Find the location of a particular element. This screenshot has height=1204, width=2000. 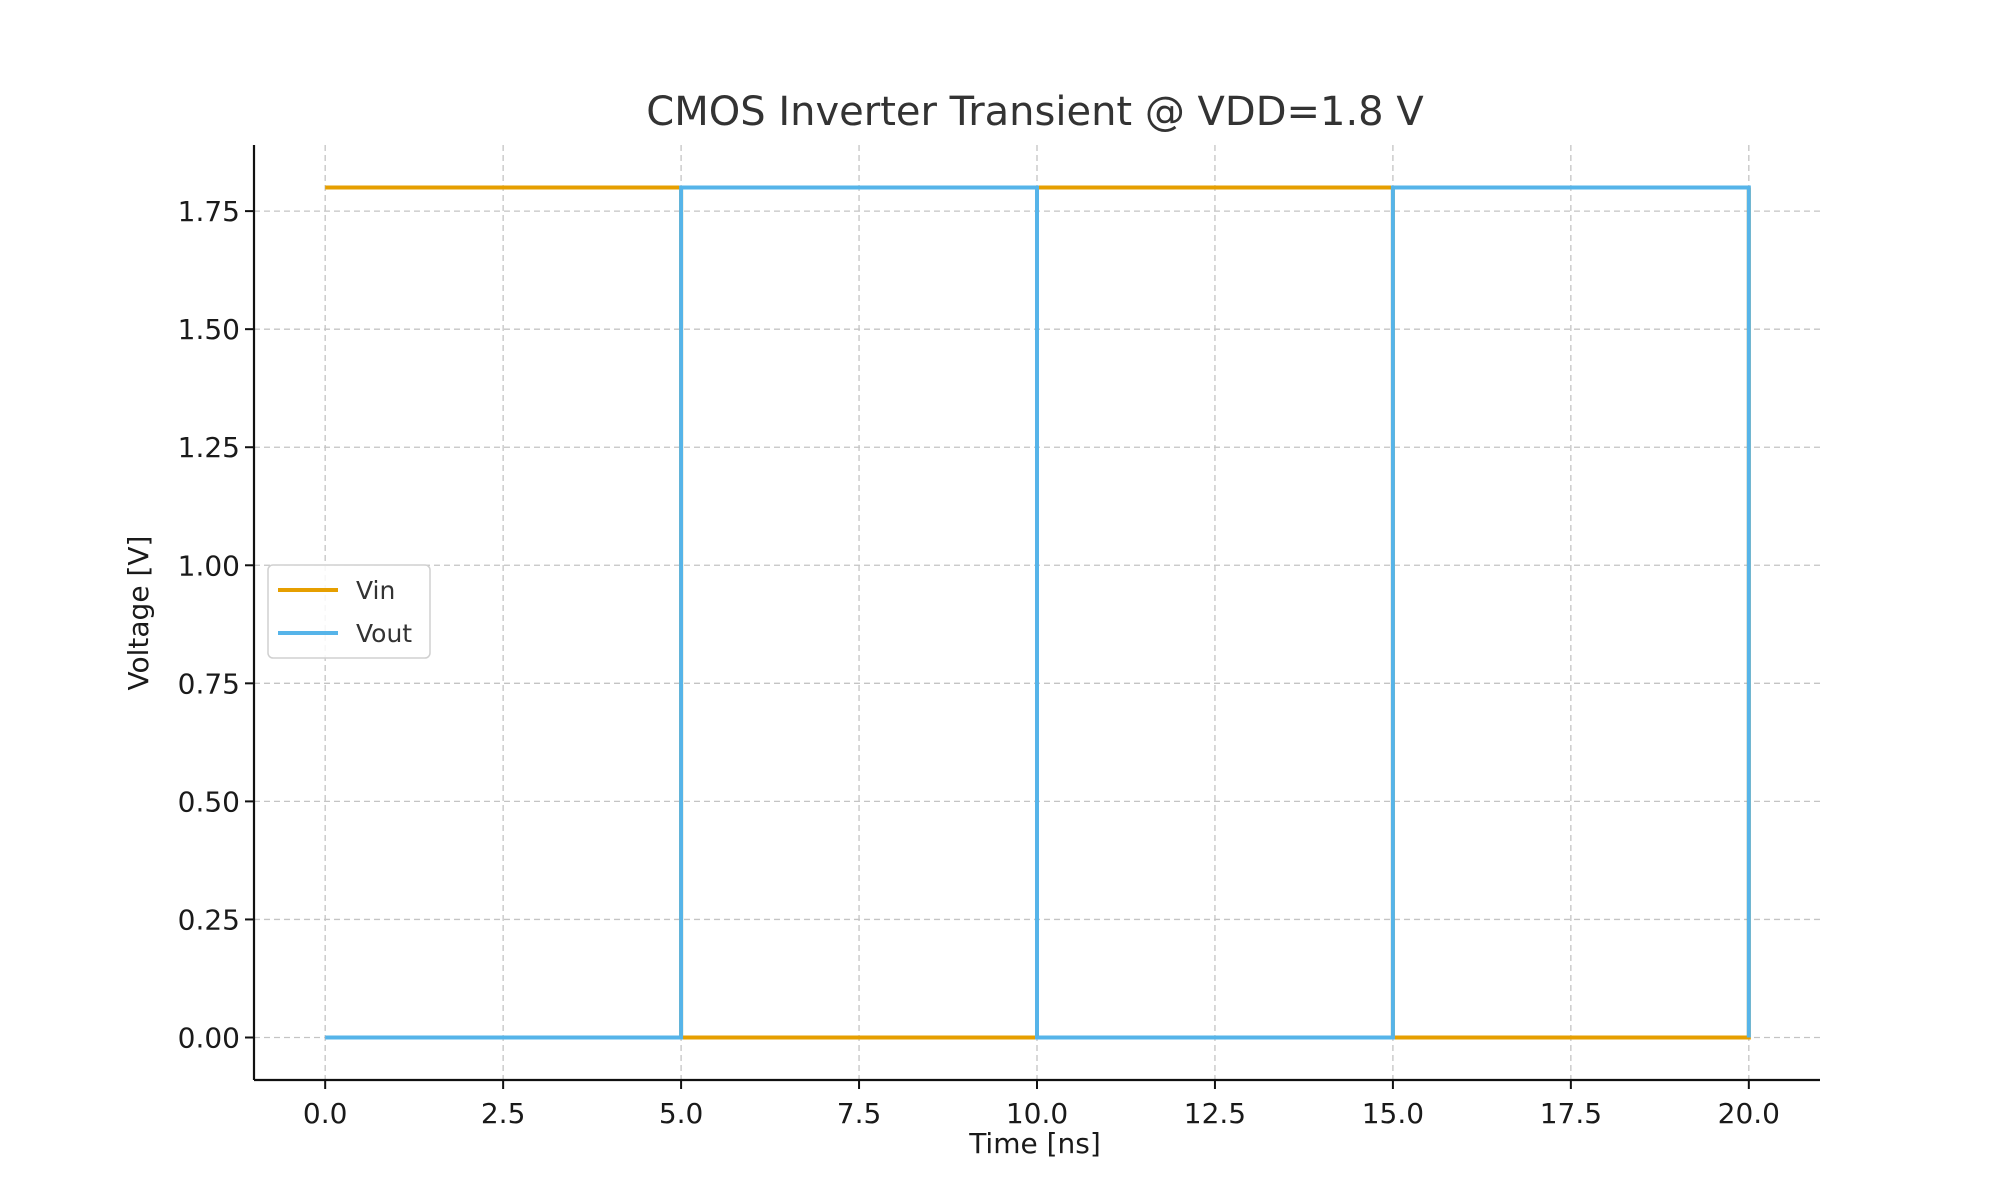

x-tick-label: 20.0 is located at coordinates (1749, 1113).